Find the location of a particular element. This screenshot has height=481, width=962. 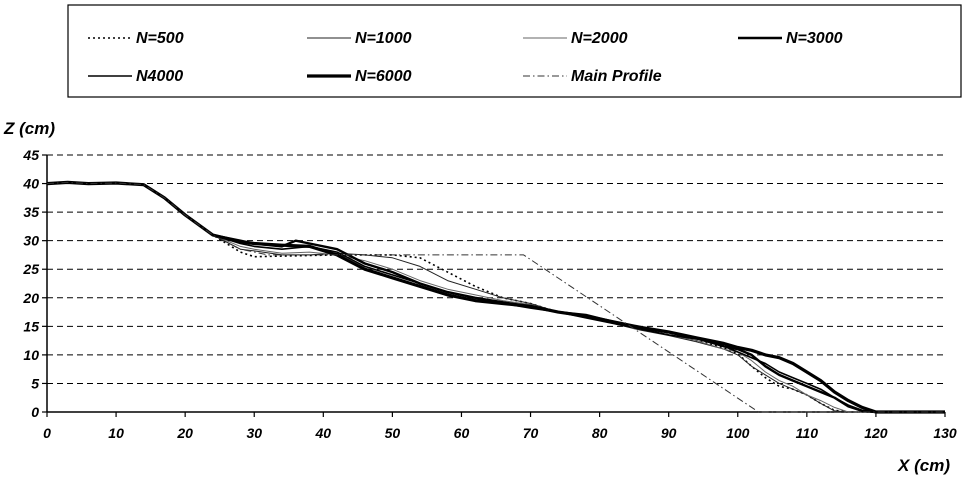

y-tick-label: 10 is located at coordinates (31, 355).